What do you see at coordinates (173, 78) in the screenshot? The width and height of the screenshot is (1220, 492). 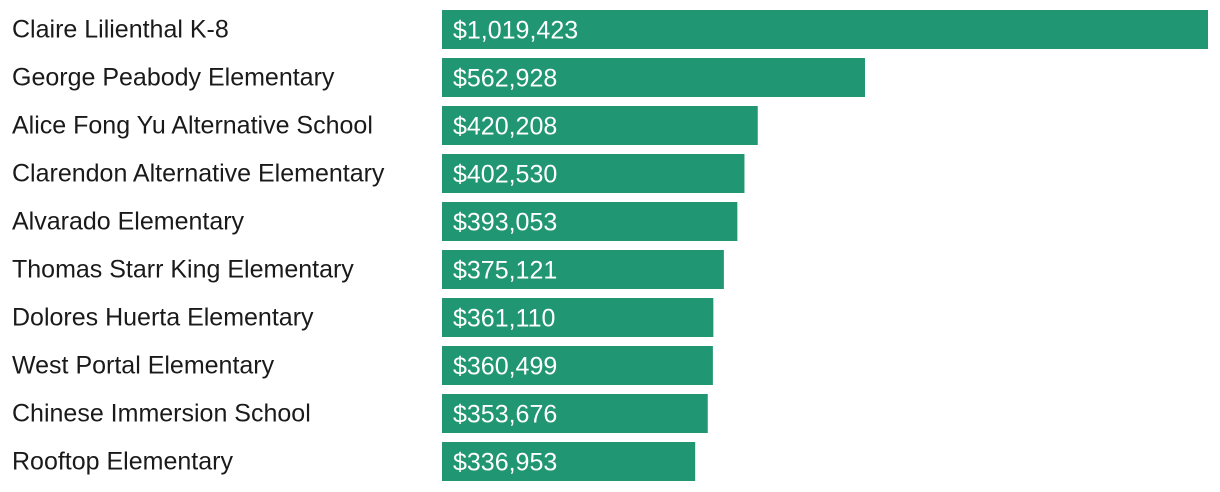 I see `category-label: George Peabody Elementary` at bounding box center [173, 78].